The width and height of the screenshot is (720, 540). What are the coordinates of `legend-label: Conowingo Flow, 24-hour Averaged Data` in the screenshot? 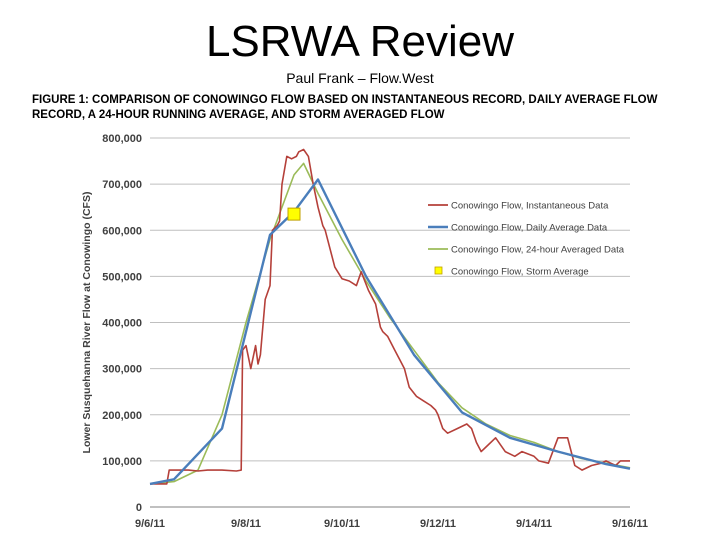 It's located at (538, 250).